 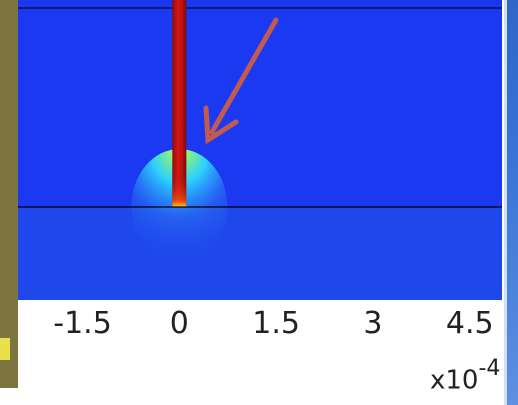 What do you see at coordinates (9, 194) in the screenshot?
I see `left-background-strip` at bounding box center [9, 194].